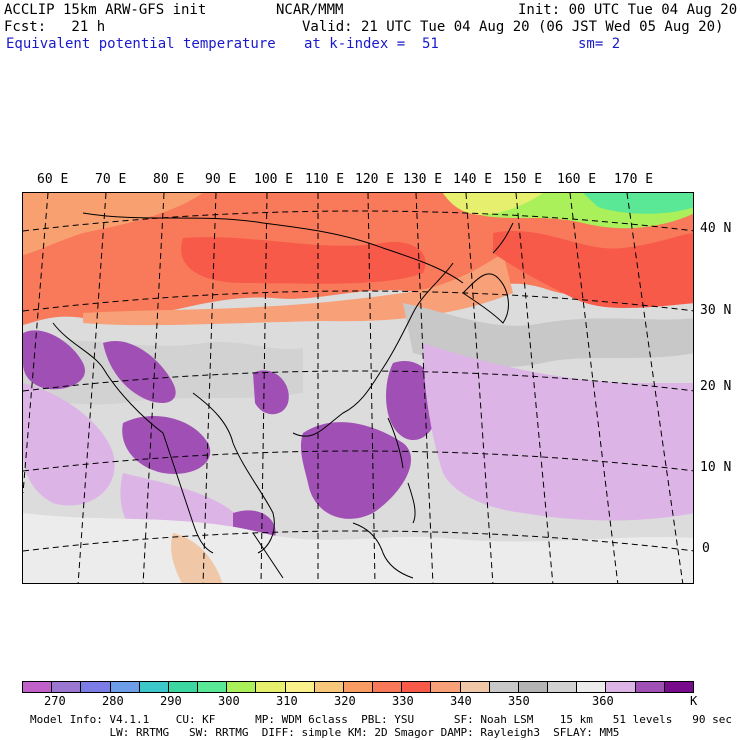 The height and width of the screenshot is (740, 740). What do you see at coordinates (375, 179) in the screenshot?
I see `lon-label: 120 E` at bounding box center [375, 179].